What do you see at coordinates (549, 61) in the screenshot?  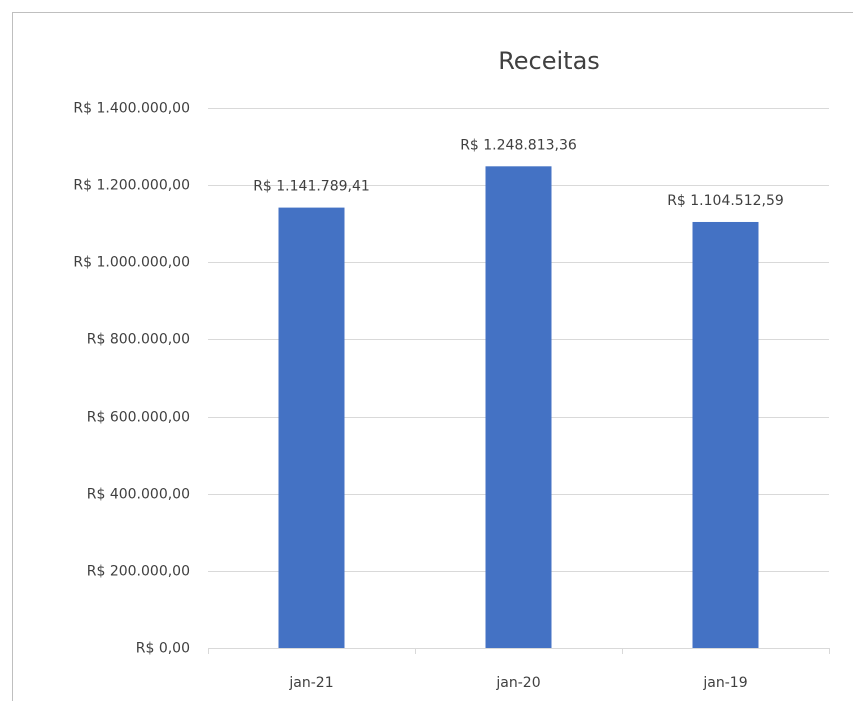 I see `chart-title: Receitas` at bounding box center [549, 61].